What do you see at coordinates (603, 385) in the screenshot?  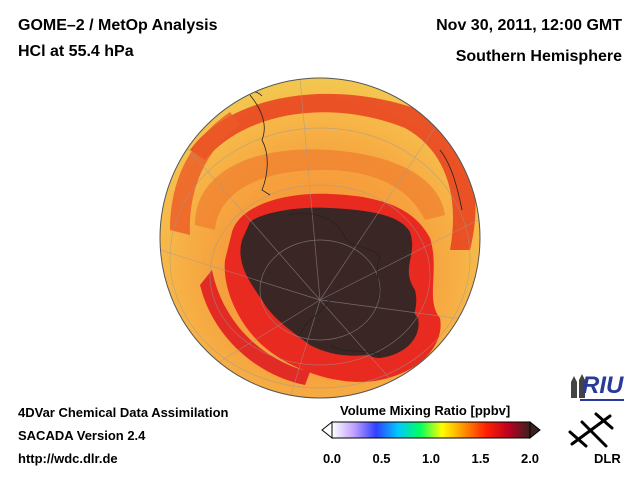 I see `riu-logo-text: RIU` at bounding box center [603, 385].